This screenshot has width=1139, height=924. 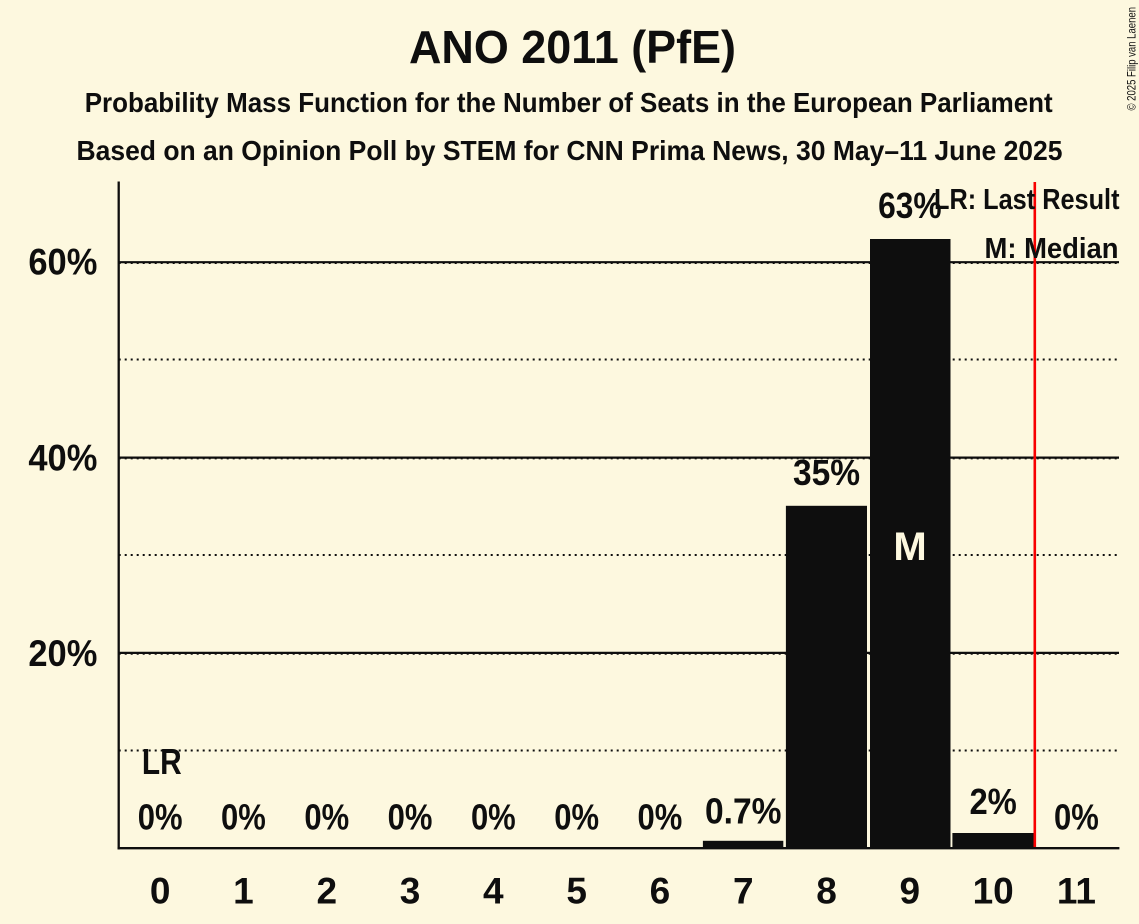 What do you see at coordinates (993, 890) in the screenshot?
I see `svg-text: 10` at bounding box center [993, 890].